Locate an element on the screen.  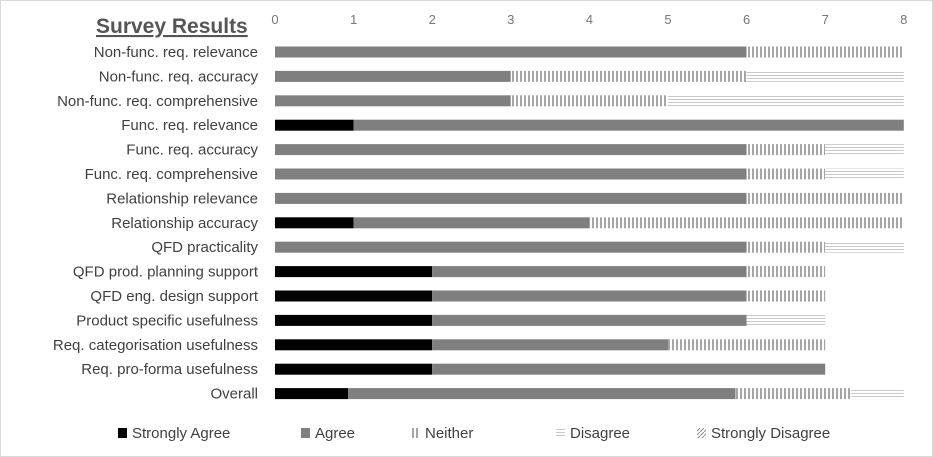
legend-label: Agree is located at coordinates (335, 433).